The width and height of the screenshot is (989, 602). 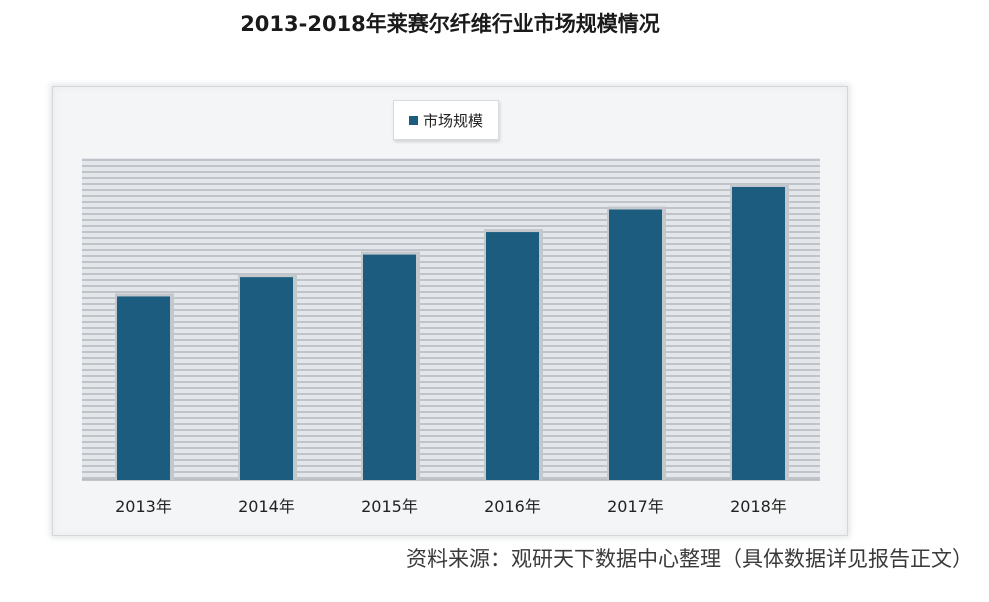 I want to click on x-tick-label: 2018年, so click(x=758, y=506).